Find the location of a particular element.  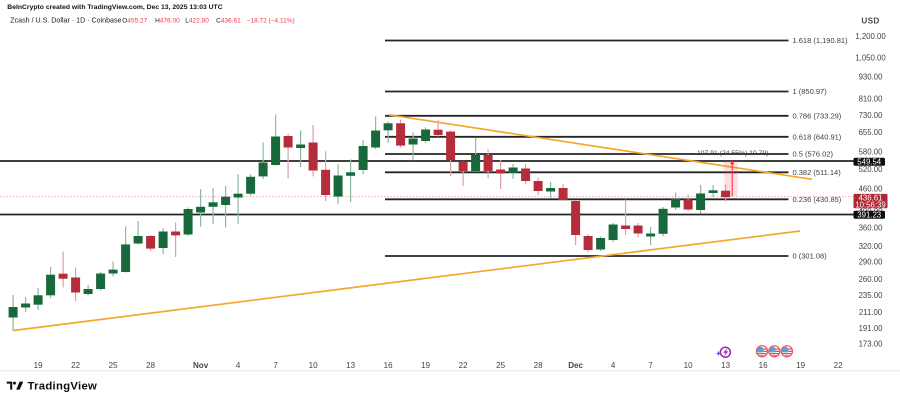

svg-text: Nov is located at coordinates (201, 365).